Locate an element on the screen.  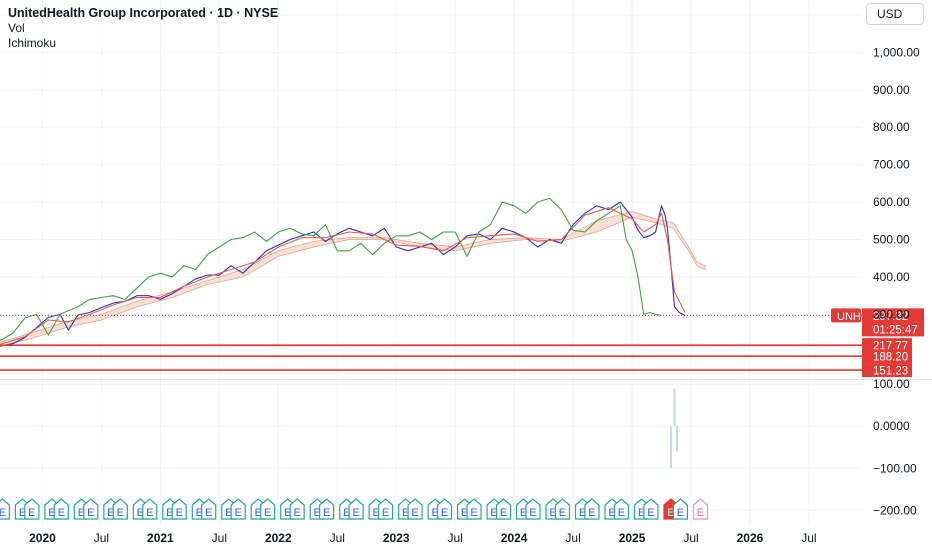
price-axis-tick: 700.00 is located at coordinates (891, 165).